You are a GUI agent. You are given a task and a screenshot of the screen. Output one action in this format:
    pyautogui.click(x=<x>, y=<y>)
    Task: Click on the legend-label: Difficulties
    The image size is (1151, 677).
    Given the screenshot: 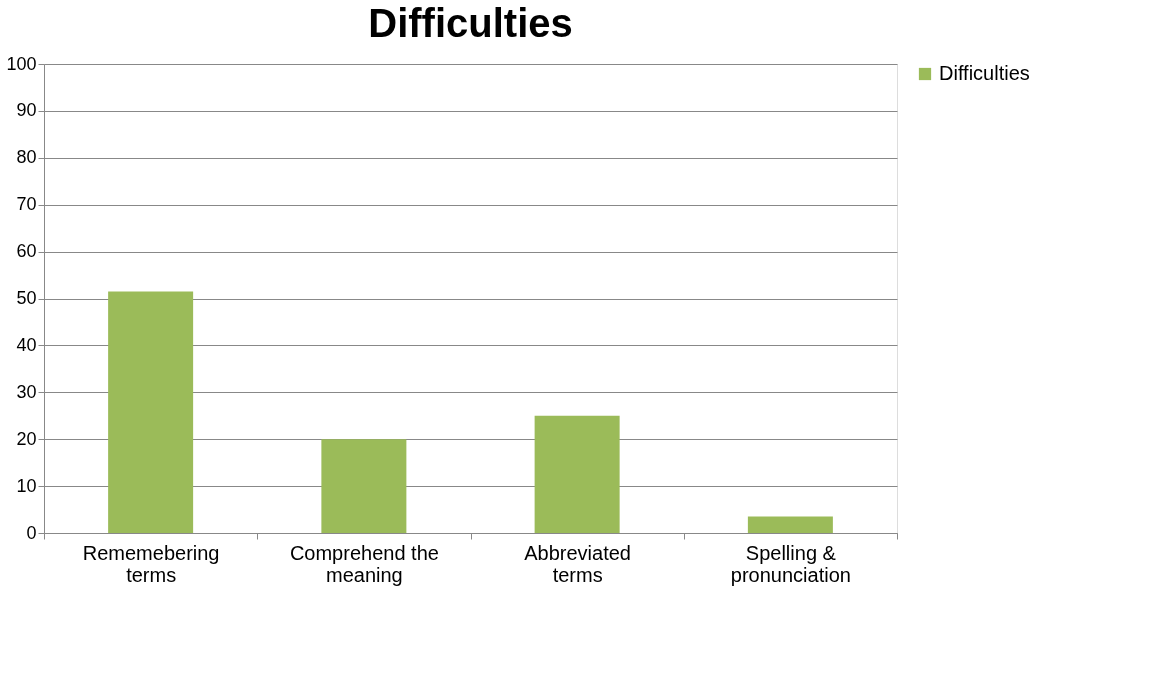 What is the action you would take?
    pyautogui.click(x=984, y=73)
    